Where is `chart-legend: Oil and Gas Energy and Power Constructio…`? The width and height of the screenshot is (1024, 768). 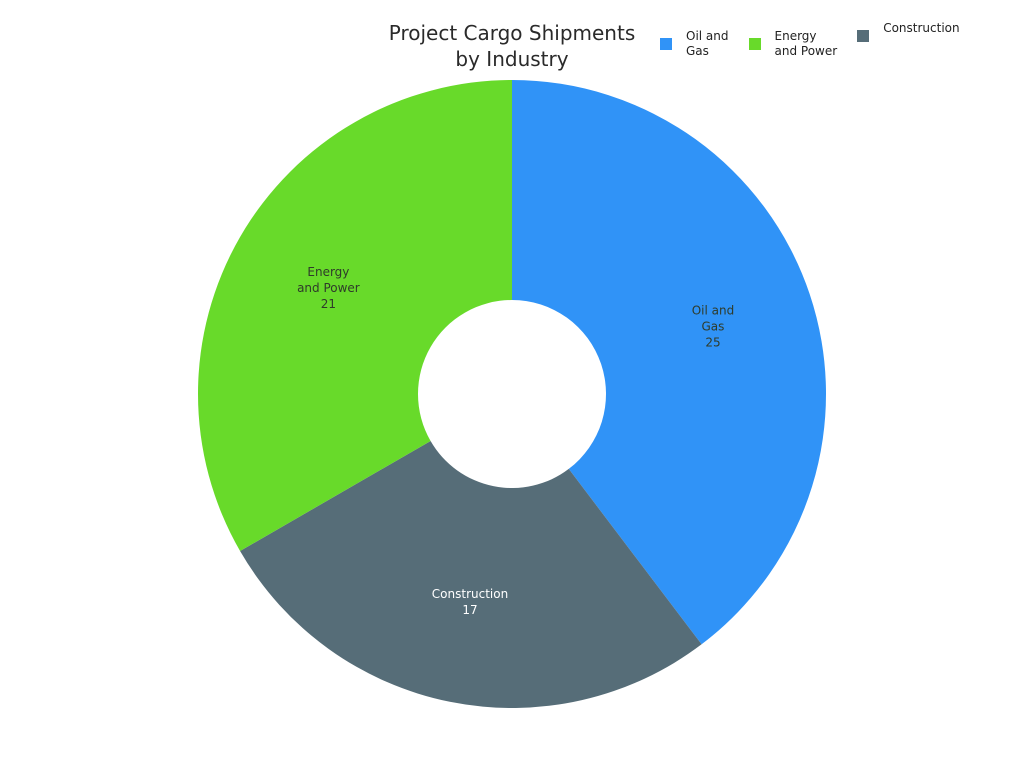
chart-legend: Oil and Gas Energy and Power Constructio… is located at coordinates (820, 40).